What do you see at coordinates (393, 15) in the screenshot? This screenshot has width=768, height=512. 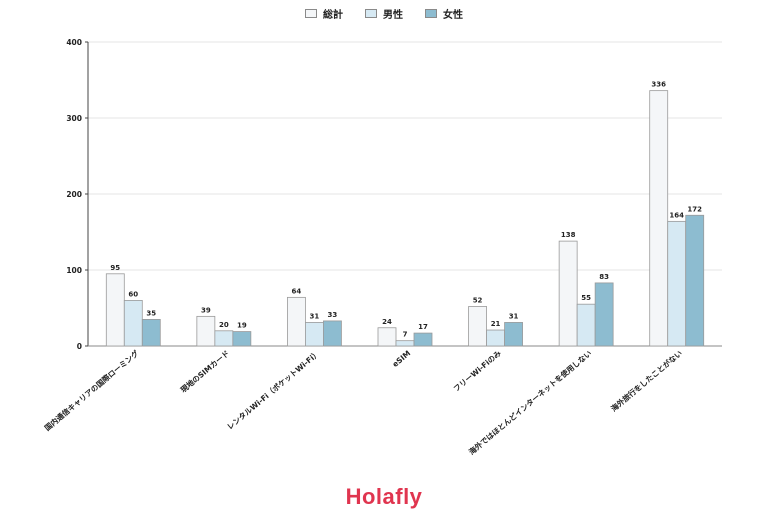 I see `legend-label-male: 男性` at bounding box center [393, 15].